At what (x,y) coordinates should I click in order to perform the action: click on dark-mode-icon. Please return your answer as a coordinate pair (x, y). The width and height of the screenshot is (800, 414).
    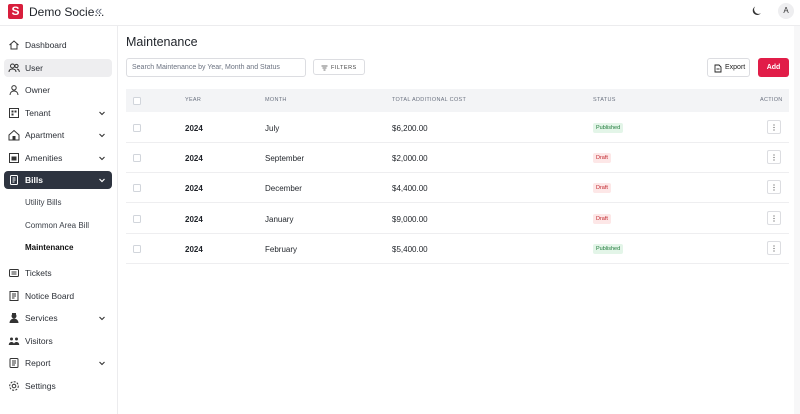
    Looking at the image, I should click on (757, 11).